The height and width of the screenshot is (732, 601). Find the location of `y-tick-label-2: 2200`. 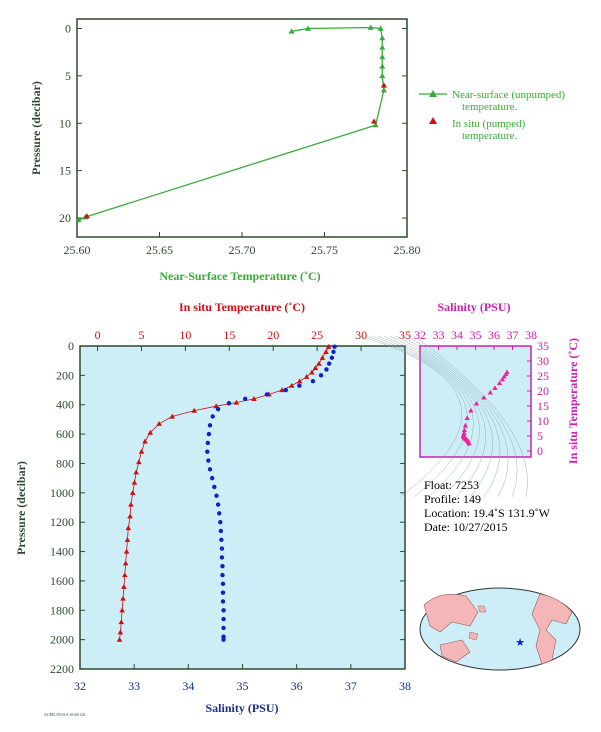

y-tick-label-2: 2200 is located at coordinates (62, 669).